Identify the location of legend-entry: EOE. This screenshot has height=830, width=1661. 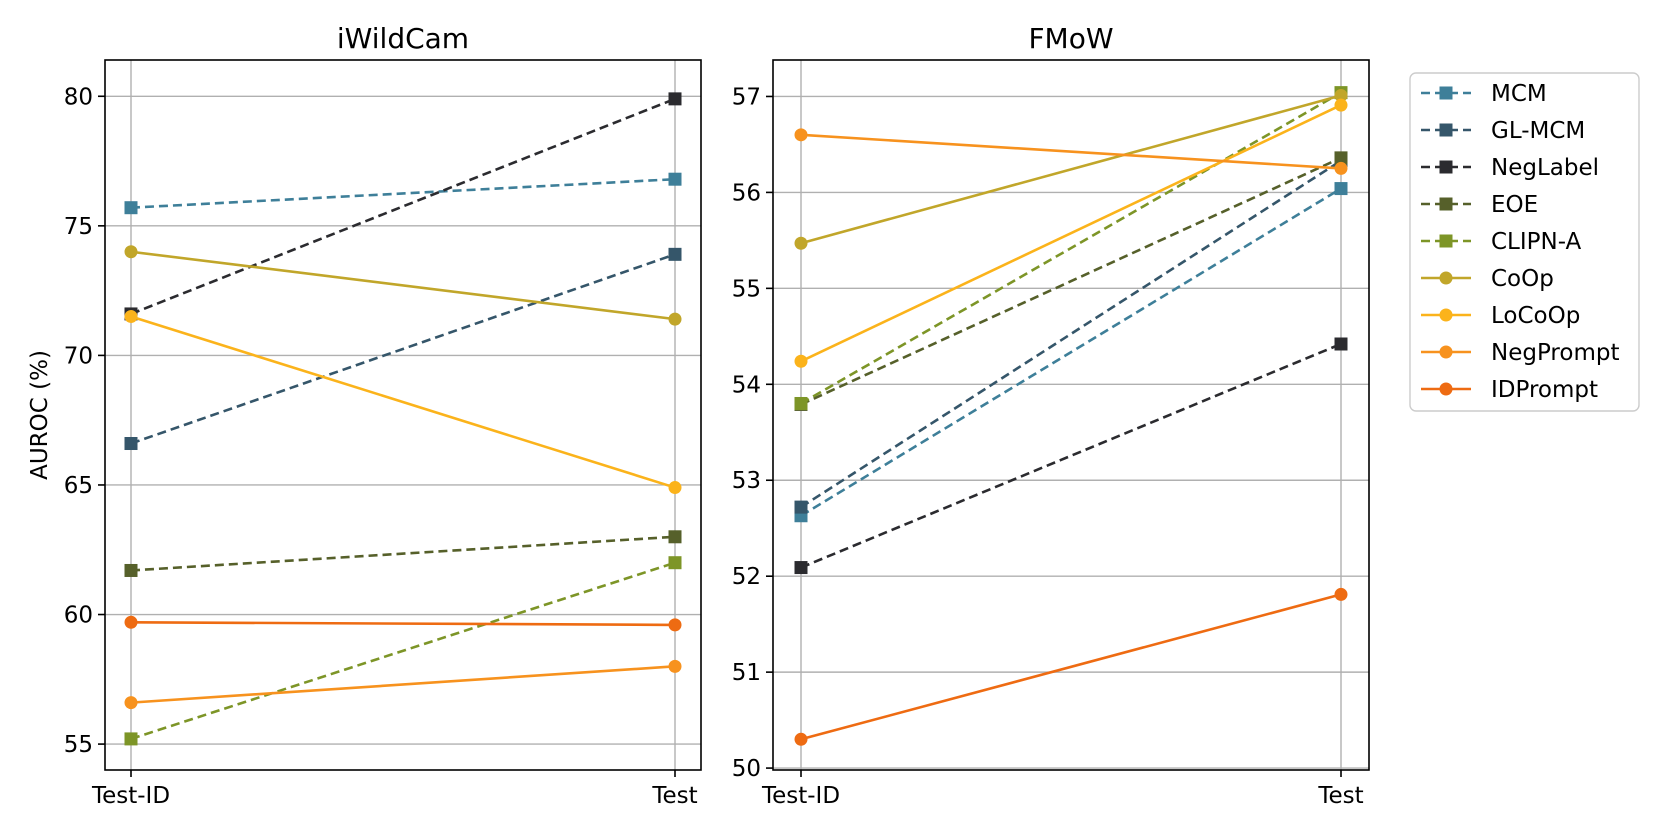
(1479, 205).